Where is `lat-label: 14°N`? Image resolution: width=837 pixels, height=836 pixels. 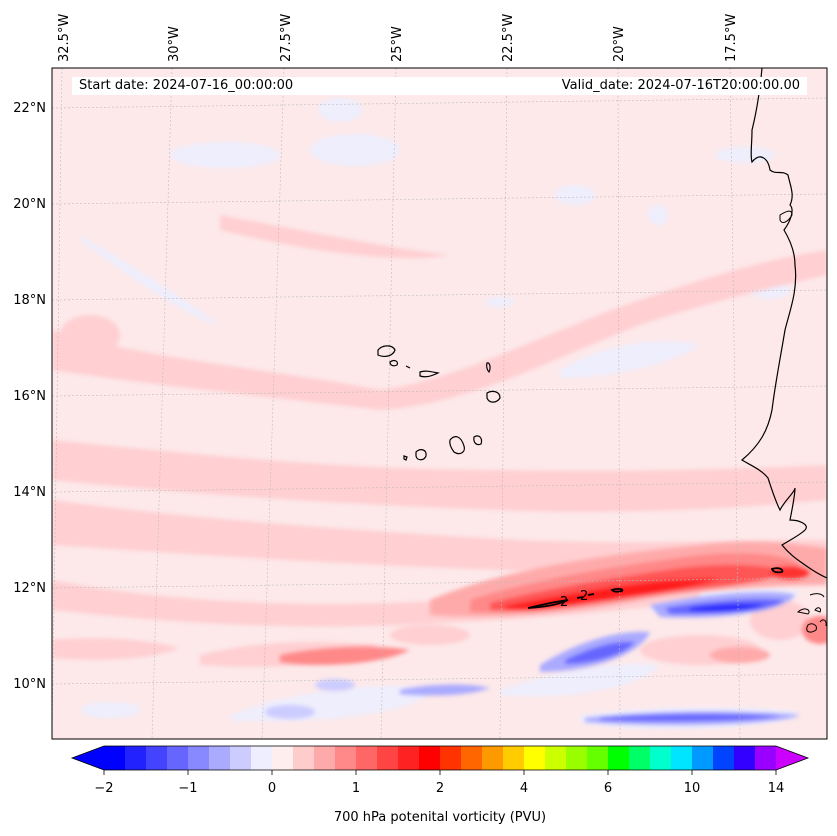 lat-label: 14°N is located at coordinates (29, 492).